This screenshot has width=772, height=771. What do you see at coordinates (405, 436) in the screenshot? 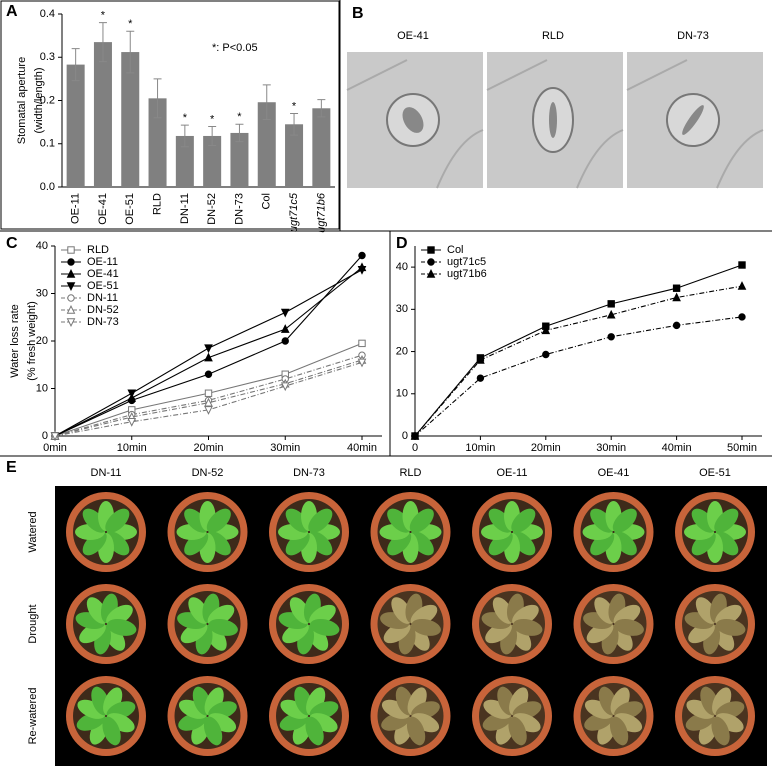
I see `y-tick-label: 0` at bounding box center [405, 436].